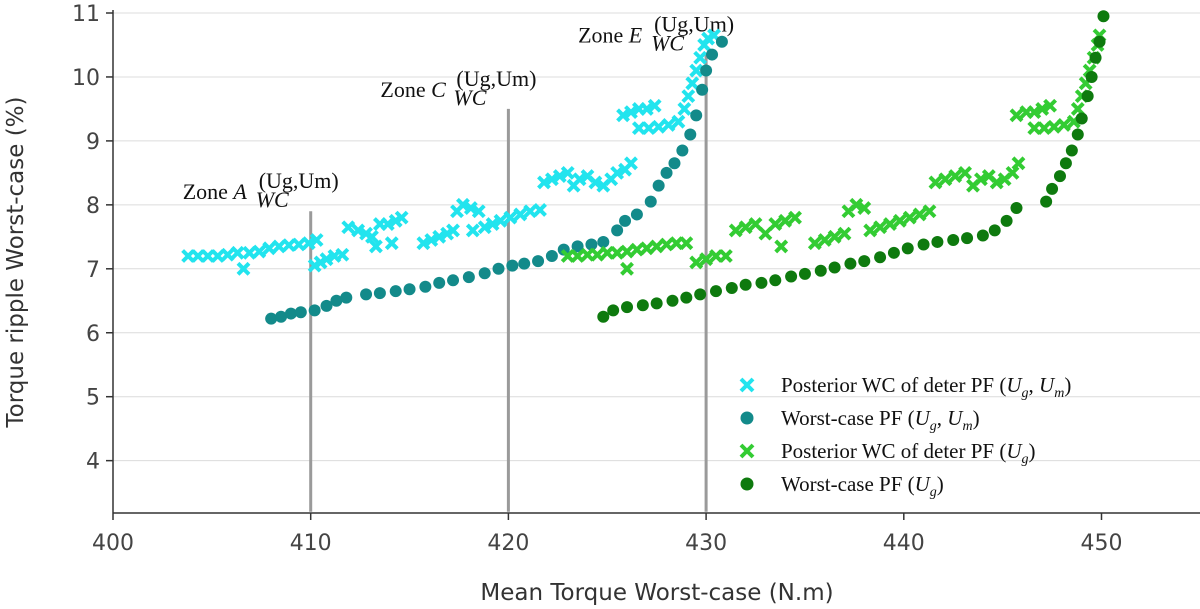 The height and width of the screenshot is (609, 1200). Describe the element at coordinates (610, 35) in the screenshot. I see `svg-text: Zone E` at that location.